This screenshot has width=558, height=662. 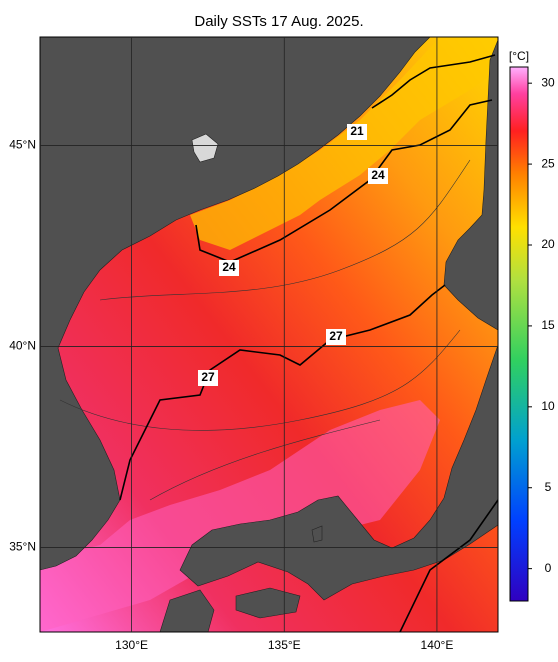 I want to click on kyushu, so click(x=187, y=610).